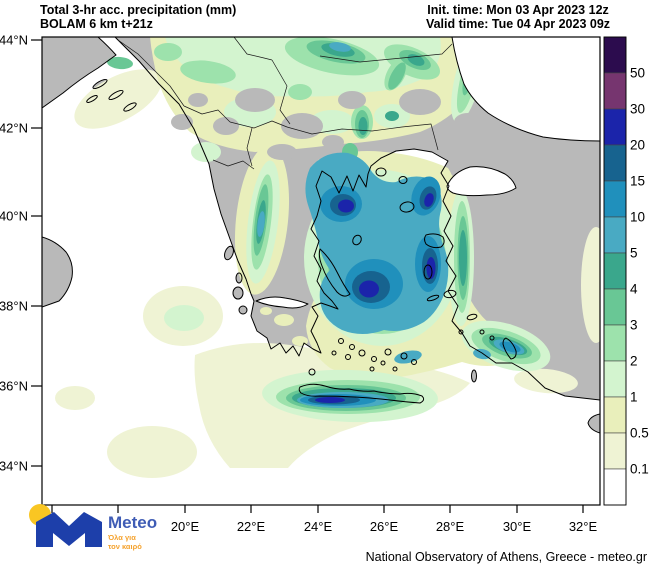 The width and height of the screenshot is (650, 568). Describe the element at coordinates (14, 386) in the screenshot. I see `lat-label-36n: 36°N` at that location.